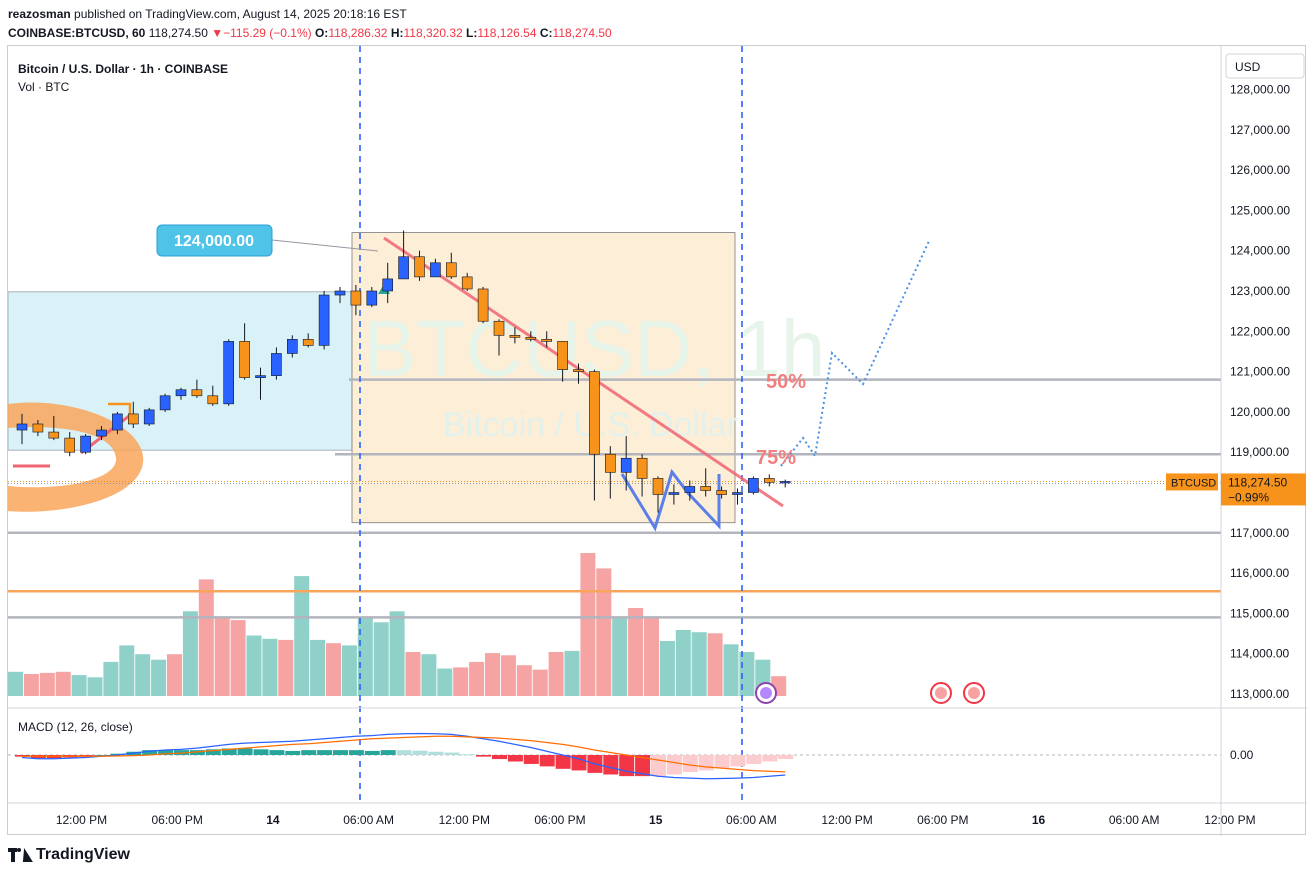 The width and height of the screenshot is (1313, 875). I want to click on macd-legend: MACD (12, 26, close), so click(75, 727).